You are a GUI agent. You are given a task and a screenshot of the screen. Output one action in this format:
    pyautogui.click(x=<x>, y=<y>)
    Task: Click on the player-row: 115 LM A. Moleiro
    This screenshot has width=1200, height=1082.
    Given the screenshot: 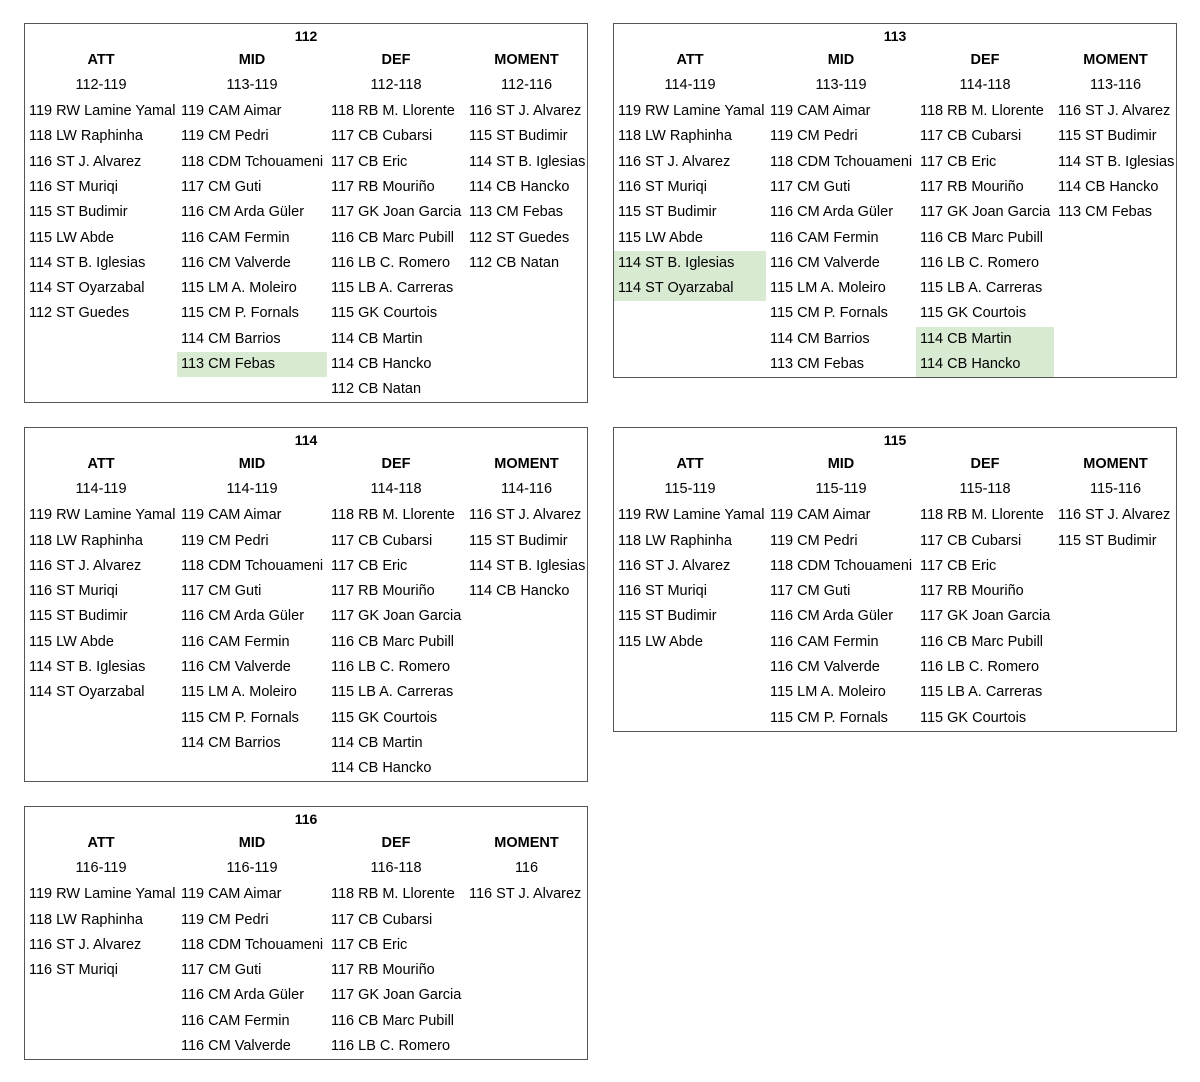 What is the action you would take?
    pyautogui.click(x=239, y=692)
    